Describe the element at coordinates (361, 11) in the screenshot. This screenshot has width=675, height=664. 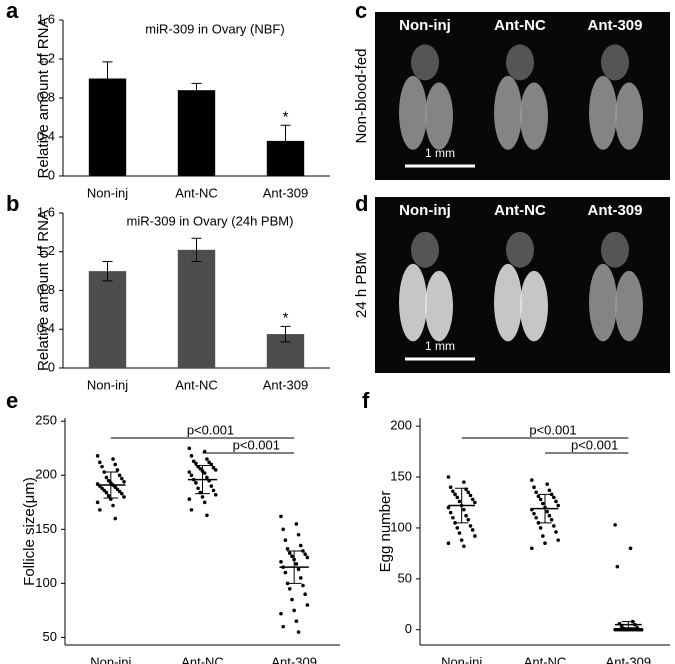
I see `panel-label: c` at that location.